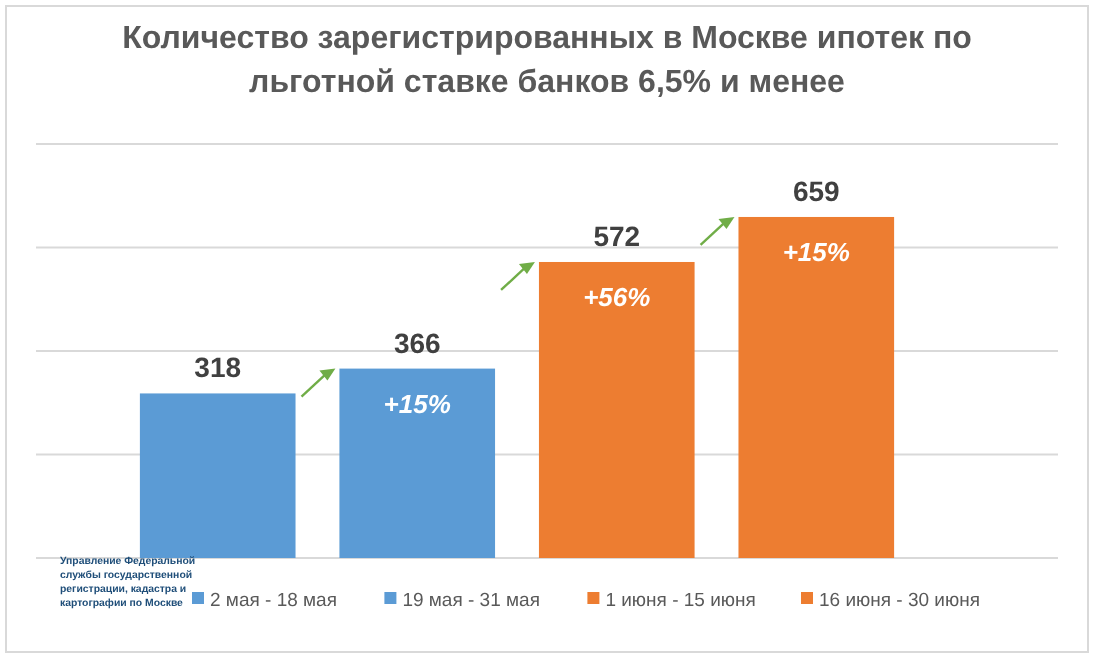 This screenshot has height=658, width=1094. Describe the element at coordinates (273, 601) in the screenshot. I see `legend-label: 2 мая - 18 мая` at that location.